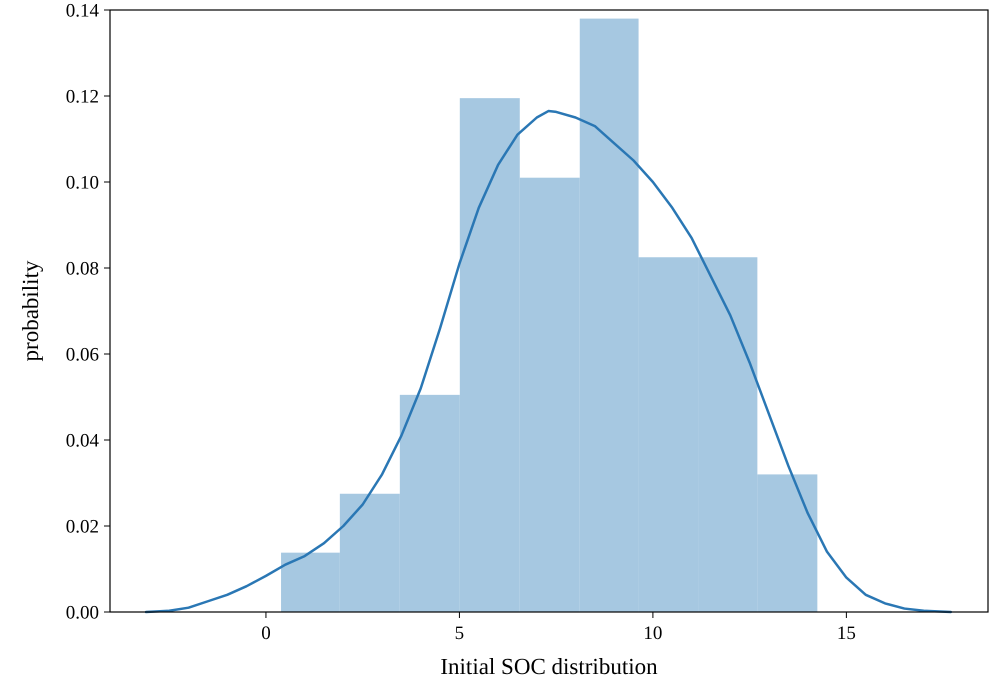  I want to click on y-tick-label: 0.02, so click(82, 527).